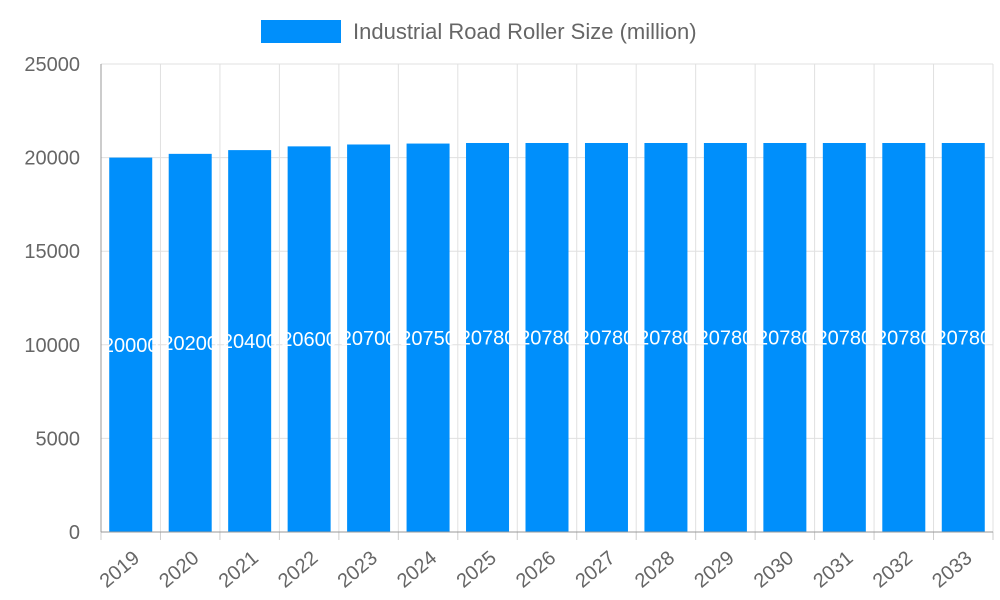 This screenshot has width=1000, height=600. I want to click on x-tick-label: 2030, so click(774, 569).